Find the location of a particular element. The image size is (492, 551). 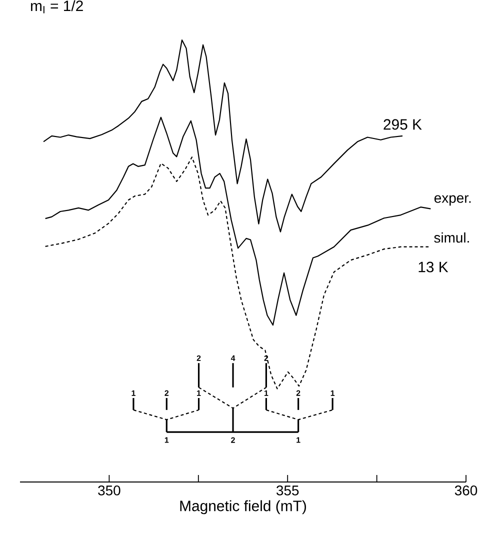

series-label: simul. is located at coordinates (451, 237).